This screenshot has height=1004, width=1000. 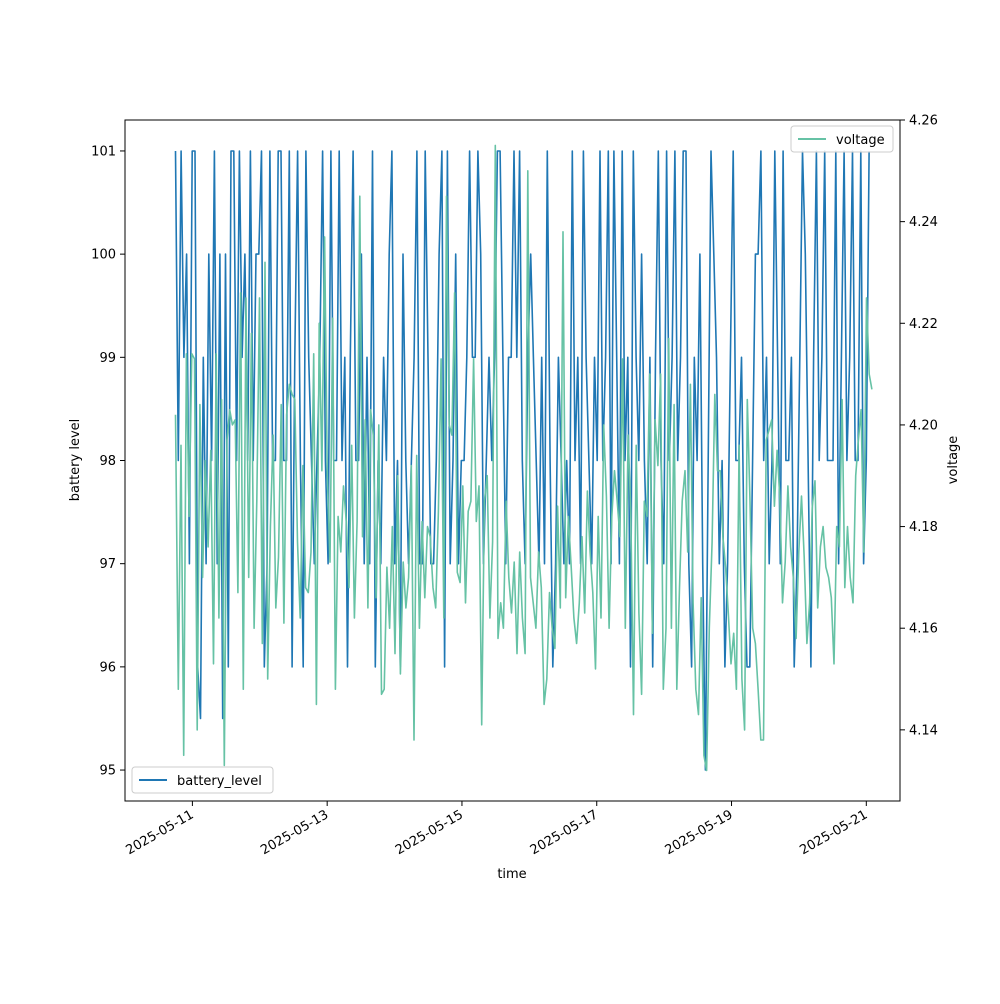 I want to click on x-tick-label: 2025-05-15, so click(x=429, y=832).